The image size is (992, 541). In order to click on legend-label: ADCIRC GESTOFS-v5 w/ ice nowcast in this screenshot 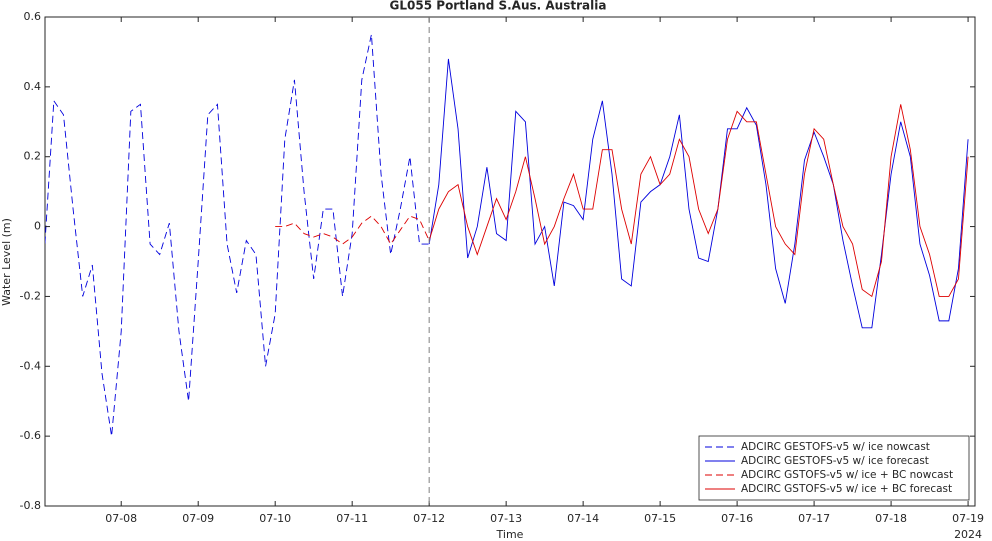, I will do `click(835, 447)`.